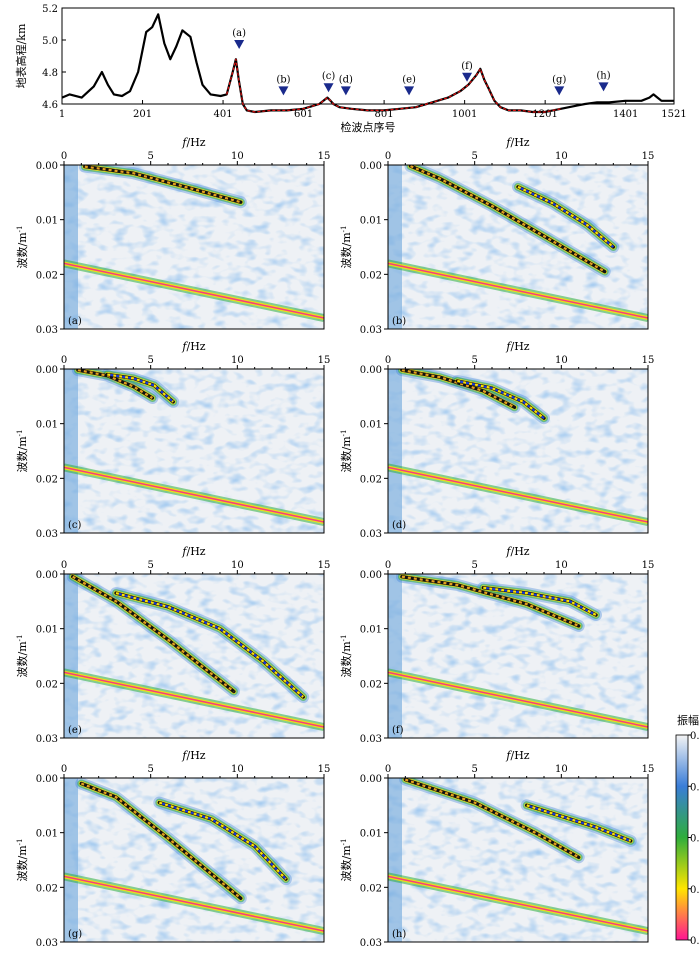 This screenshot has width=700, height=953. What do you see at coordinates (467, 66) in the screenshot?
I see `elevation-marker-label: (f)` at bounding box center [467, 66].